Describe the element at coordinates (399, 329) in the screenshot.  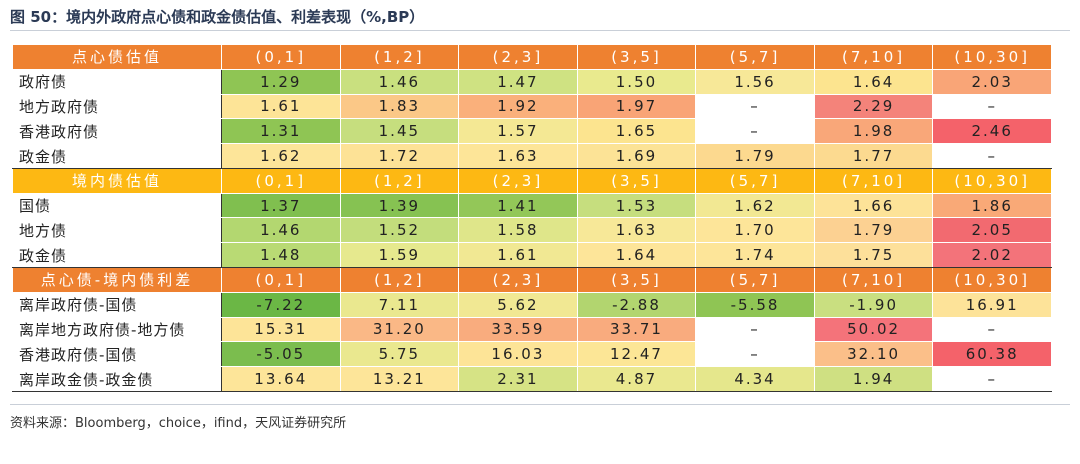
I see `heatmap-cell: 31.20` at that location.